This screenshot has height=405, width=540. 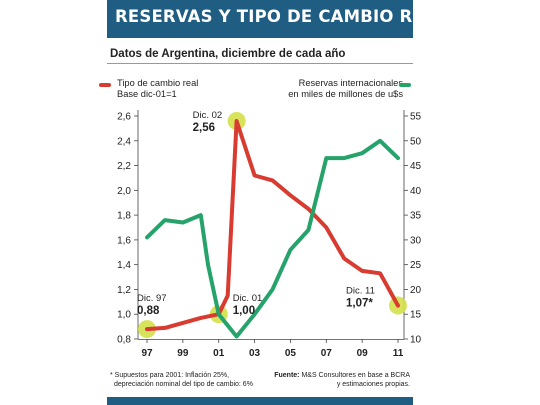 I want to click on left-axis-tick-label: 1,4, so click(x=124, y=265).